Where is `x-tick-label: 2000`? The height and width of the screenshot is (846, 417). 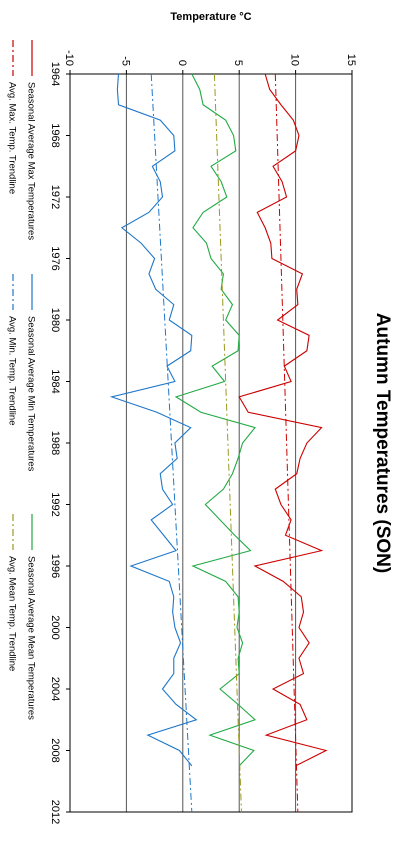
x-tick-label: 2000 is located at coordinates (55, 627).